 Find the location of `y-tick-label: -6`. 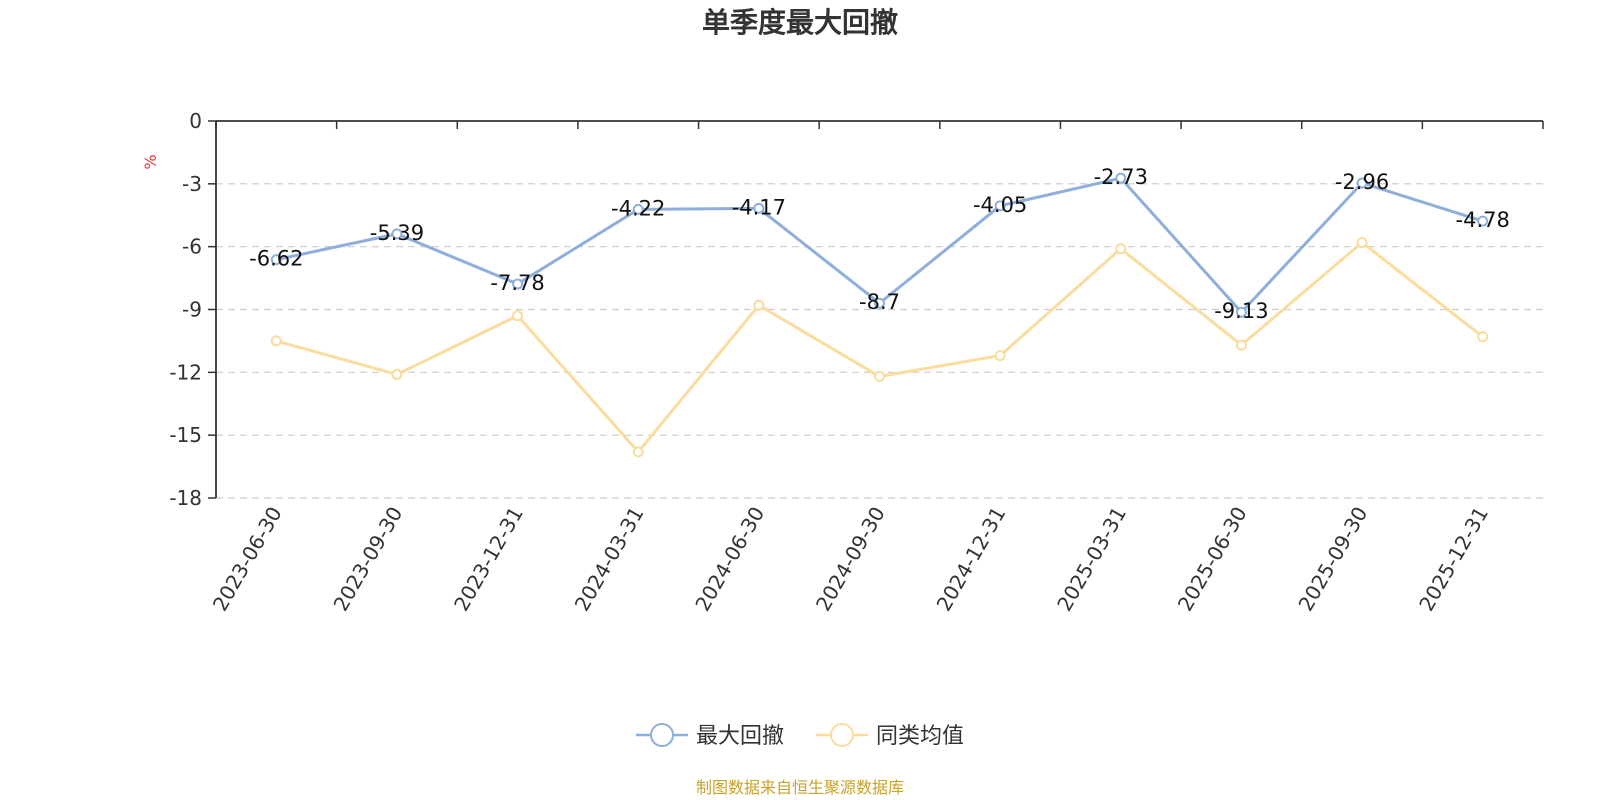

y-tick-label: -6 is located at coordinates (192, 247).